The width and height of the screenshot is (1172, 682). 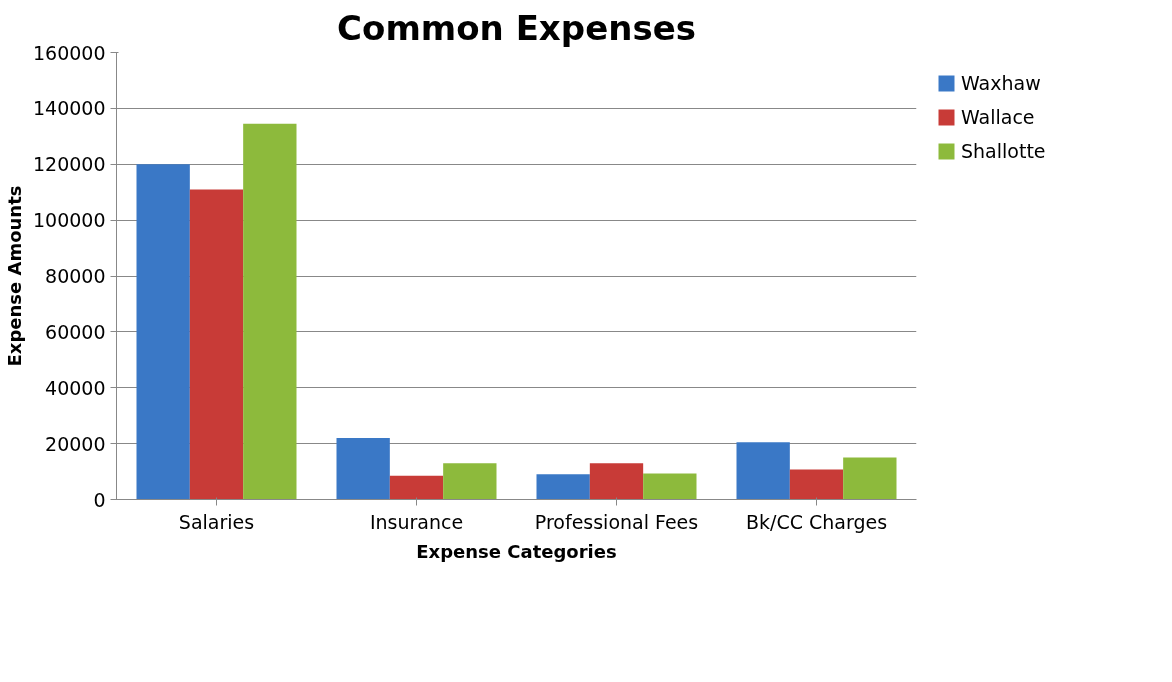 What do you see at coordinates (1001, 83) in the screenshot?
I see `legend-label: Waxhaw` at bounding box center [1001, 83].